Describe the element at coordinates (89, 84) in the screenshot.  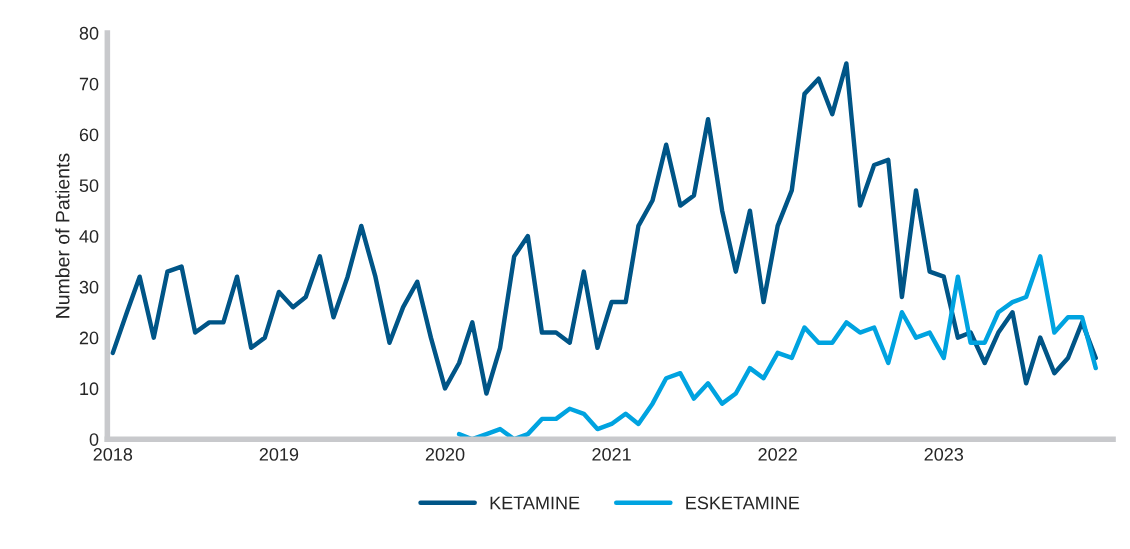
I see `y-tick-label: 70` at that location.